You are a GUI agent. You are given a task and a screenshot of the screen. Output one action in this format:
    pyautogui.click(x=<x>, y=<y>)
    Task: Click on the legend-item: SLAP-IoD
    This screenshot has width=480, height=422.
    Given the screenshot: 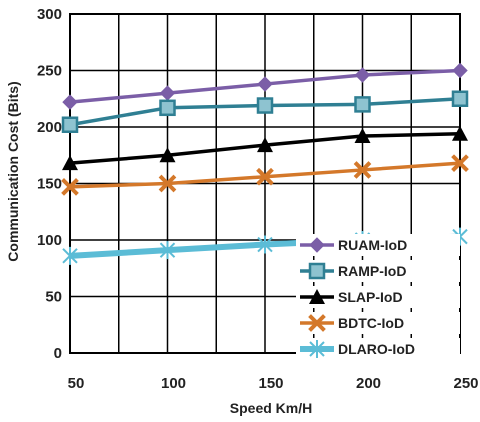 What is the action you would take?
    pyautogui.click(x=378, y=297)
    